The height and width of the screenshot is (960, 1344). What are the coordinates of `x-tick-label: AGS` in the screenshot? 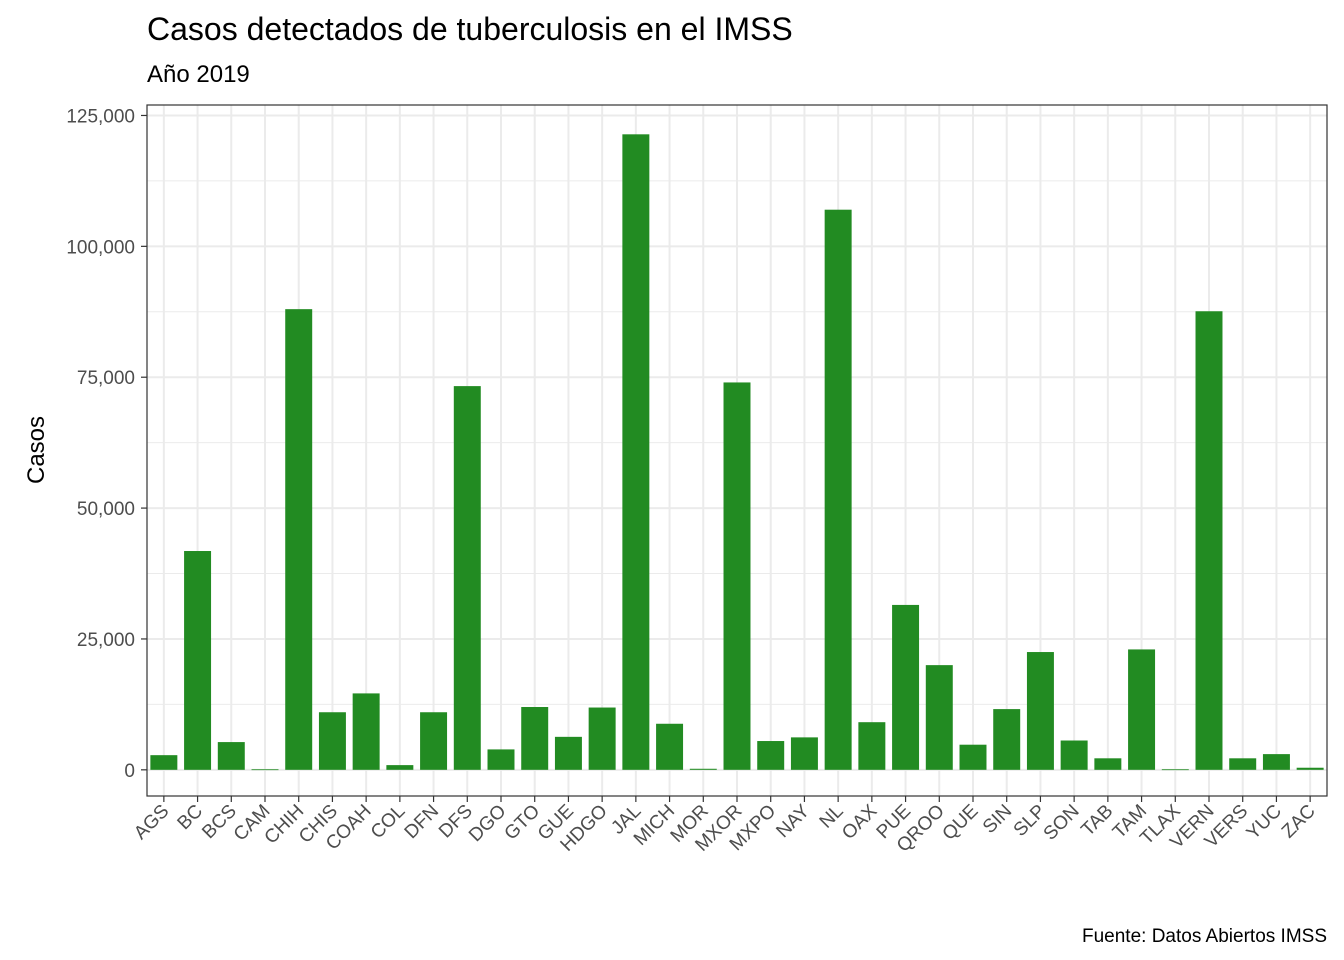 It's located at (151, 822).